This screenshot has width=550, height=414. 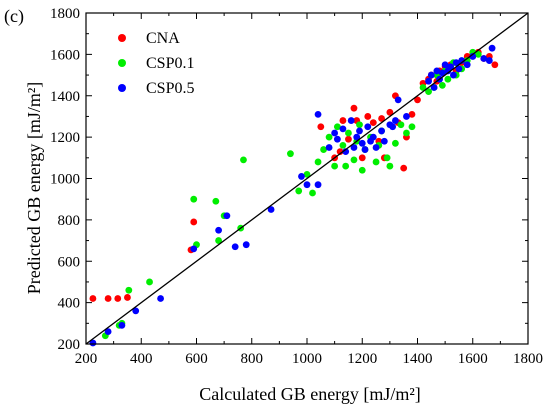 I want to click on legend-label: CNA, so click(x=163, y=38).